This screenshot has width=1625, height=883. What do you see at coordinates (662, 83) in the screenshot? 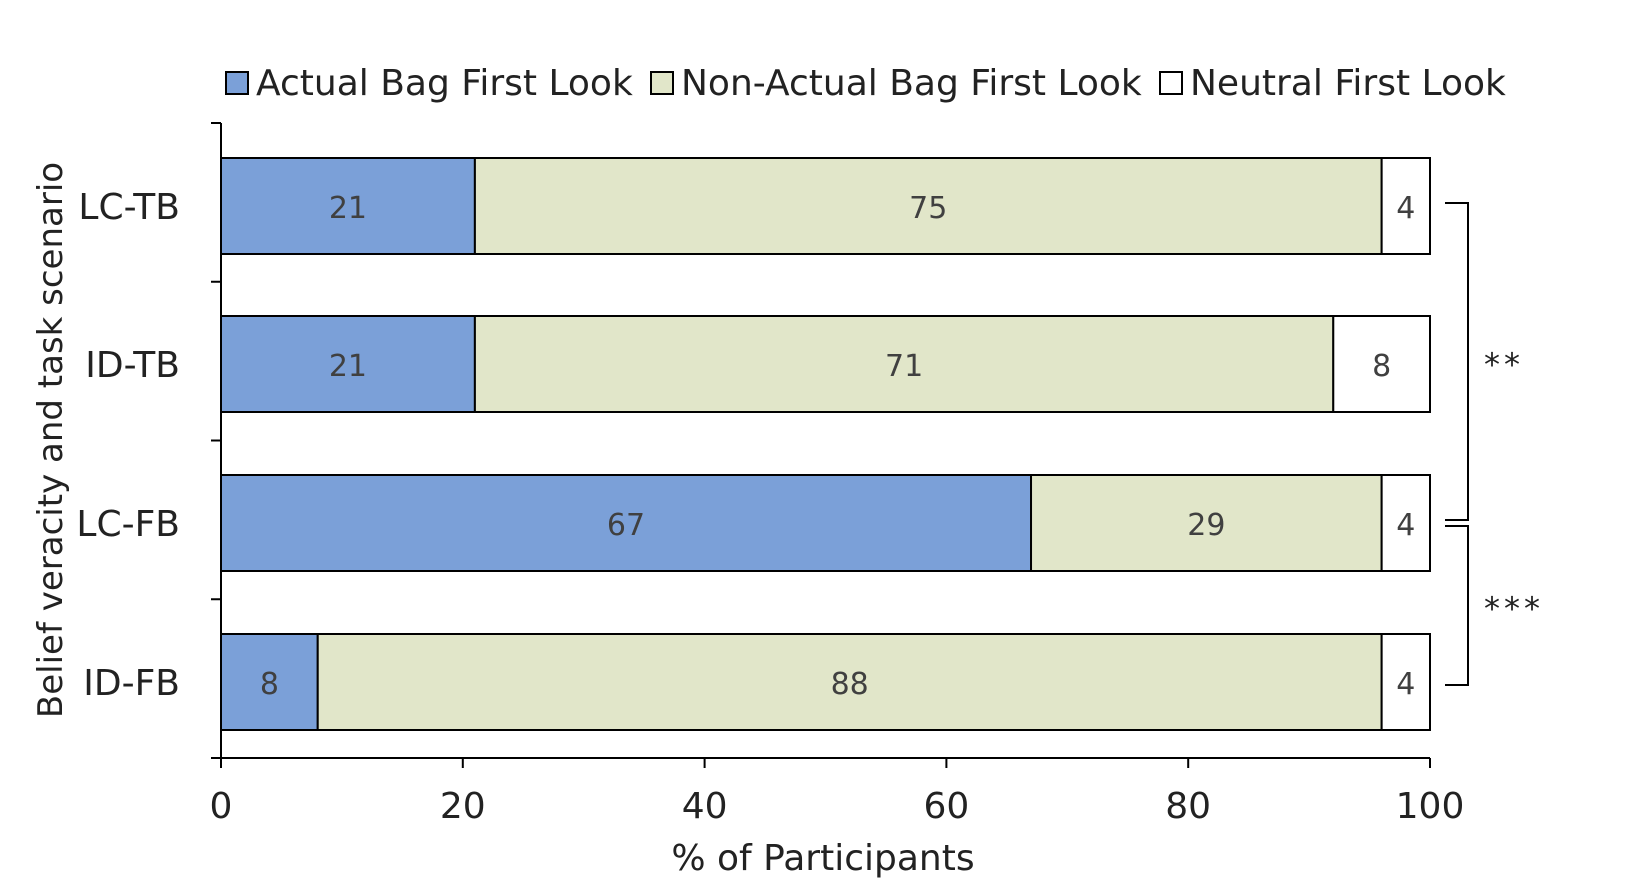
I see `legend-swatch-non-actual-bag-first-look` at bounding box center [662, 83].